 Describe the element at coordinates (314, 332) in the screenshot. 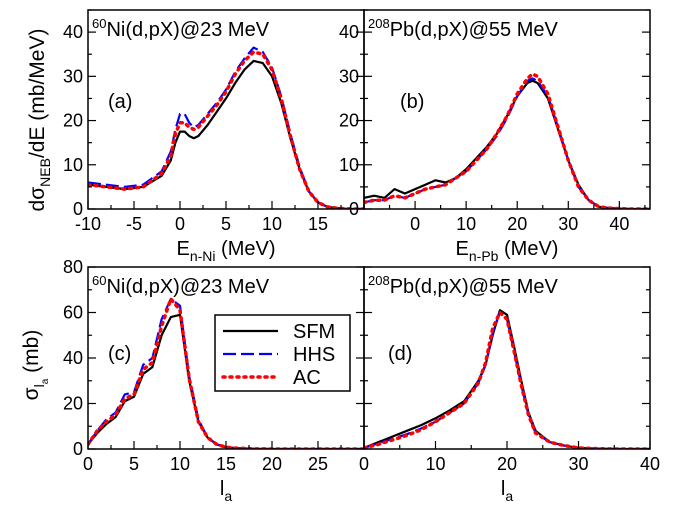

I see `legend-label-sfm: SFM` at that location.